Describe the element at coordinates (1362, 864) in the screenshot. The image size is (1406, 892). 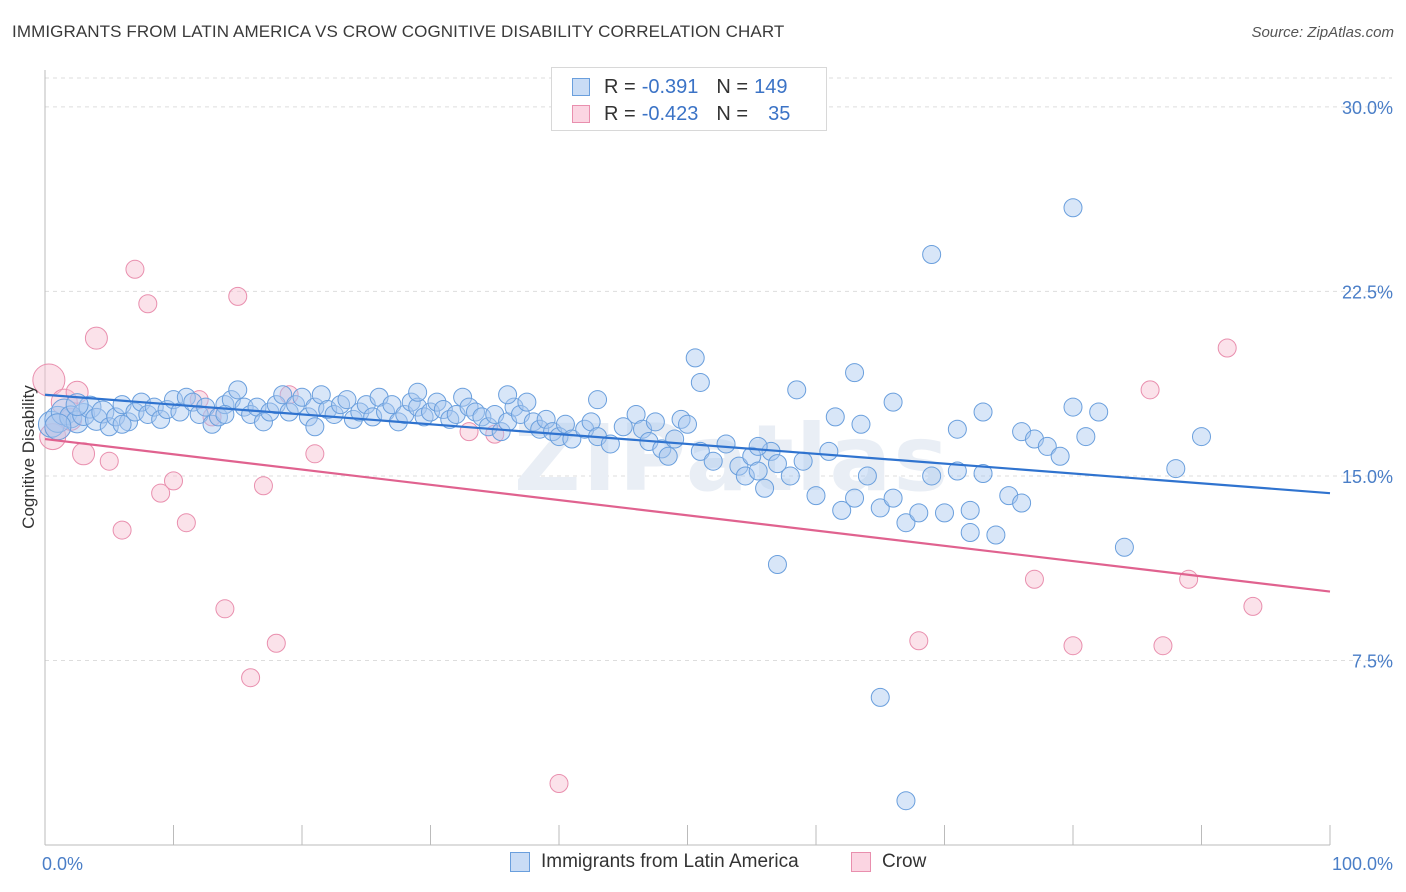
I see `x-tick-label-1: 100.0%` at that location.